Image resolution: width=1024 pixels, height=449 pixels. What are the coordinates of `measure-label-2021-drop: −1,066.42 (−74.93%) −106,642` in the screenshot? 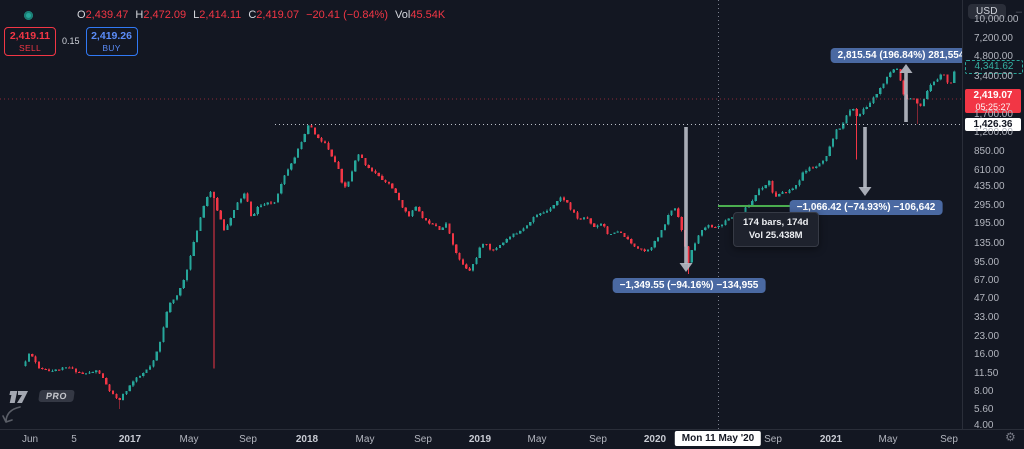 It's located at (866, 207).